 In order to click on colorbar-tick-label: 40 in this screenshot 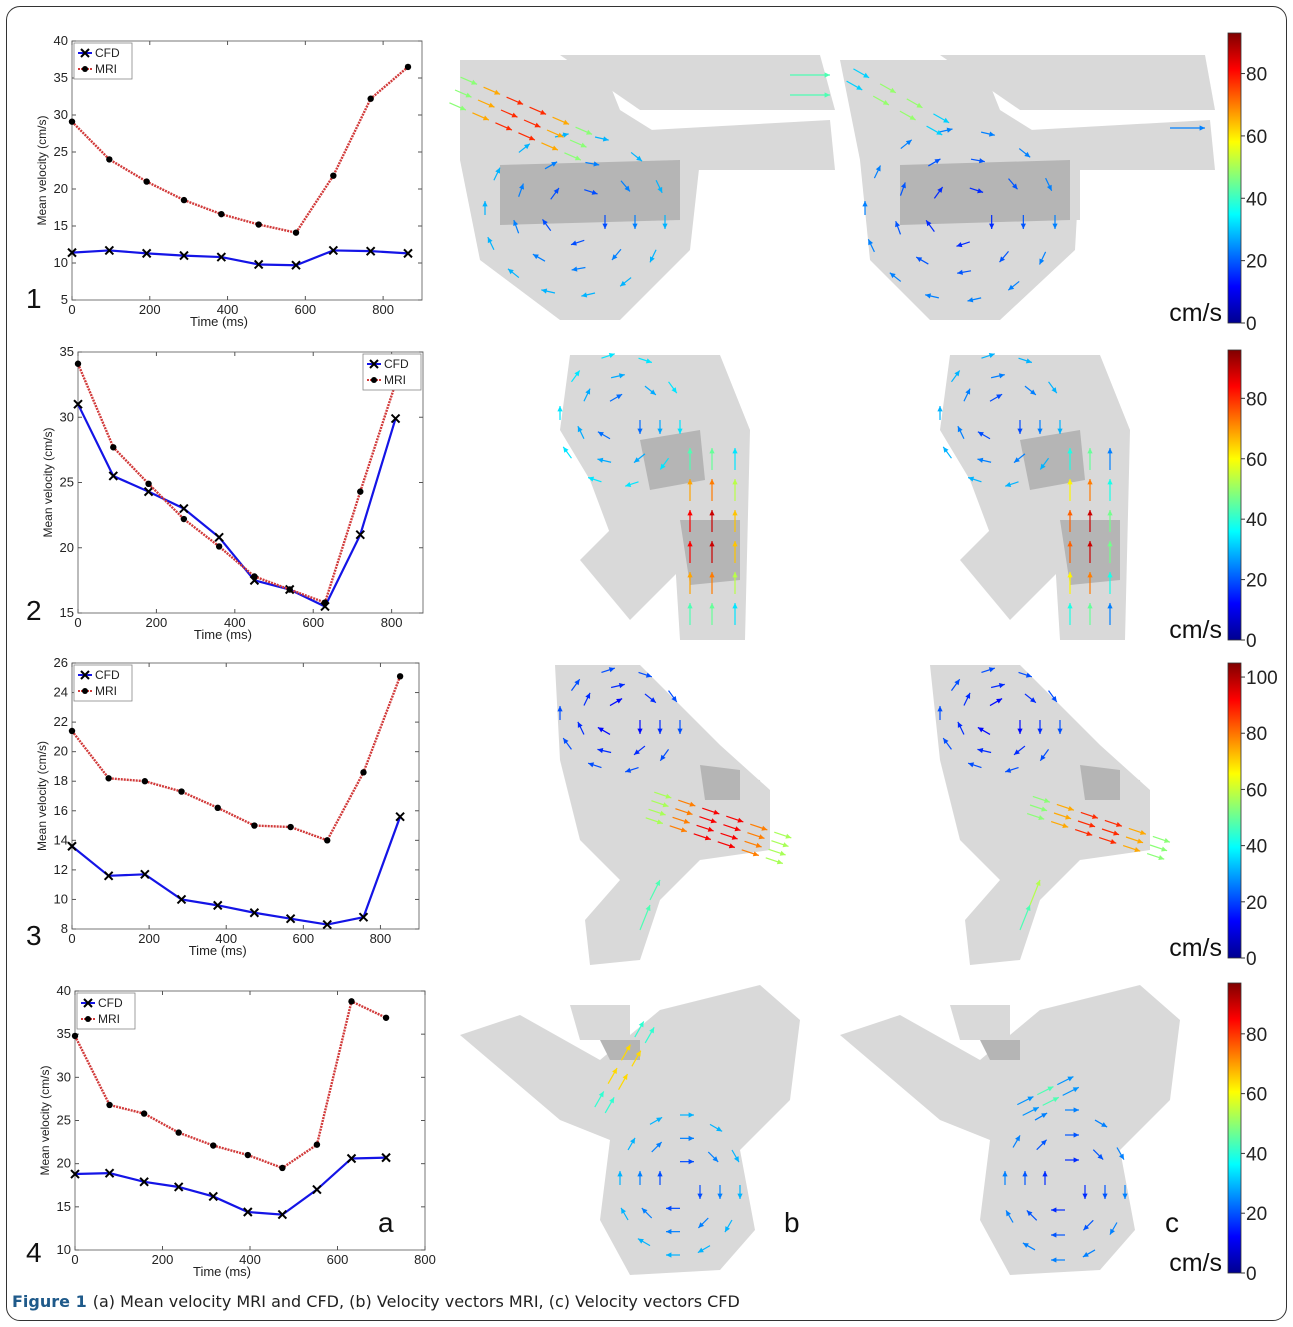, I will do `click(1256, 199)`.